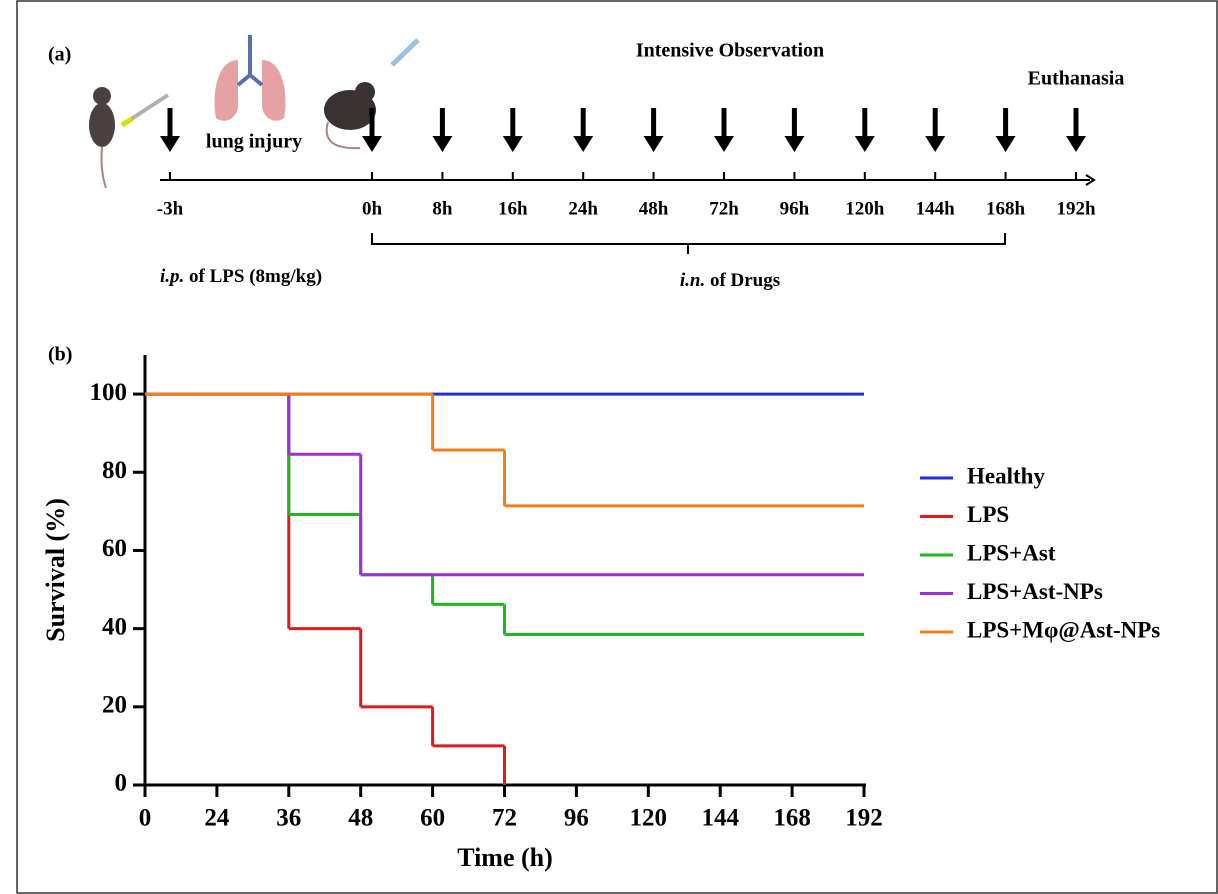 Image resolution: width=1218 pixels, height=894 pixels. What do you see at coordinates (795, 208) in the screenshot?
I see `timepoint-label: 96h` at bounding box center [795, 208].